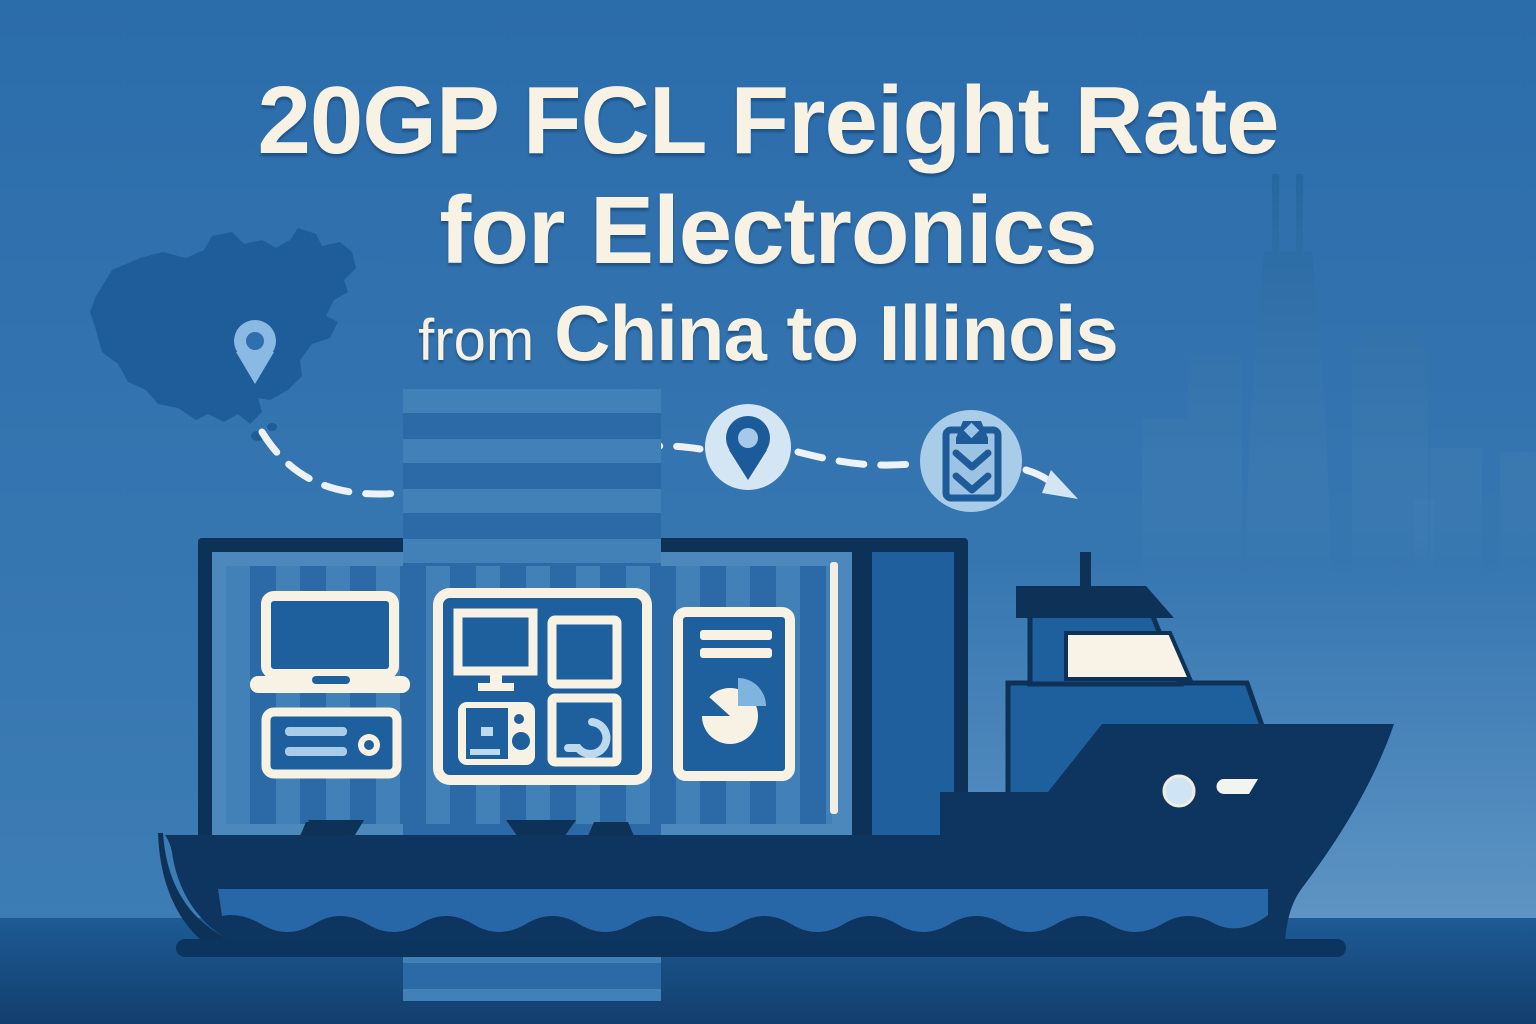  I want to click on title-line-2: for Electronics, so click(768, 230).